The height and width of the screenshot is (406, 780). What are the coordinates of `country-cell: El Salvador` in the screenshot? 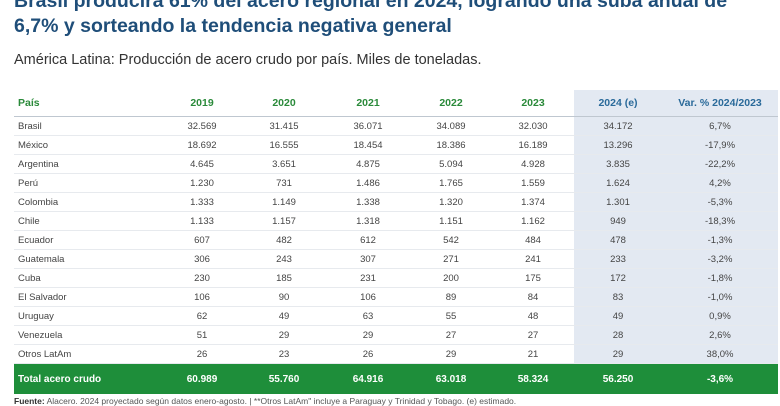 It's located at (88, 297).